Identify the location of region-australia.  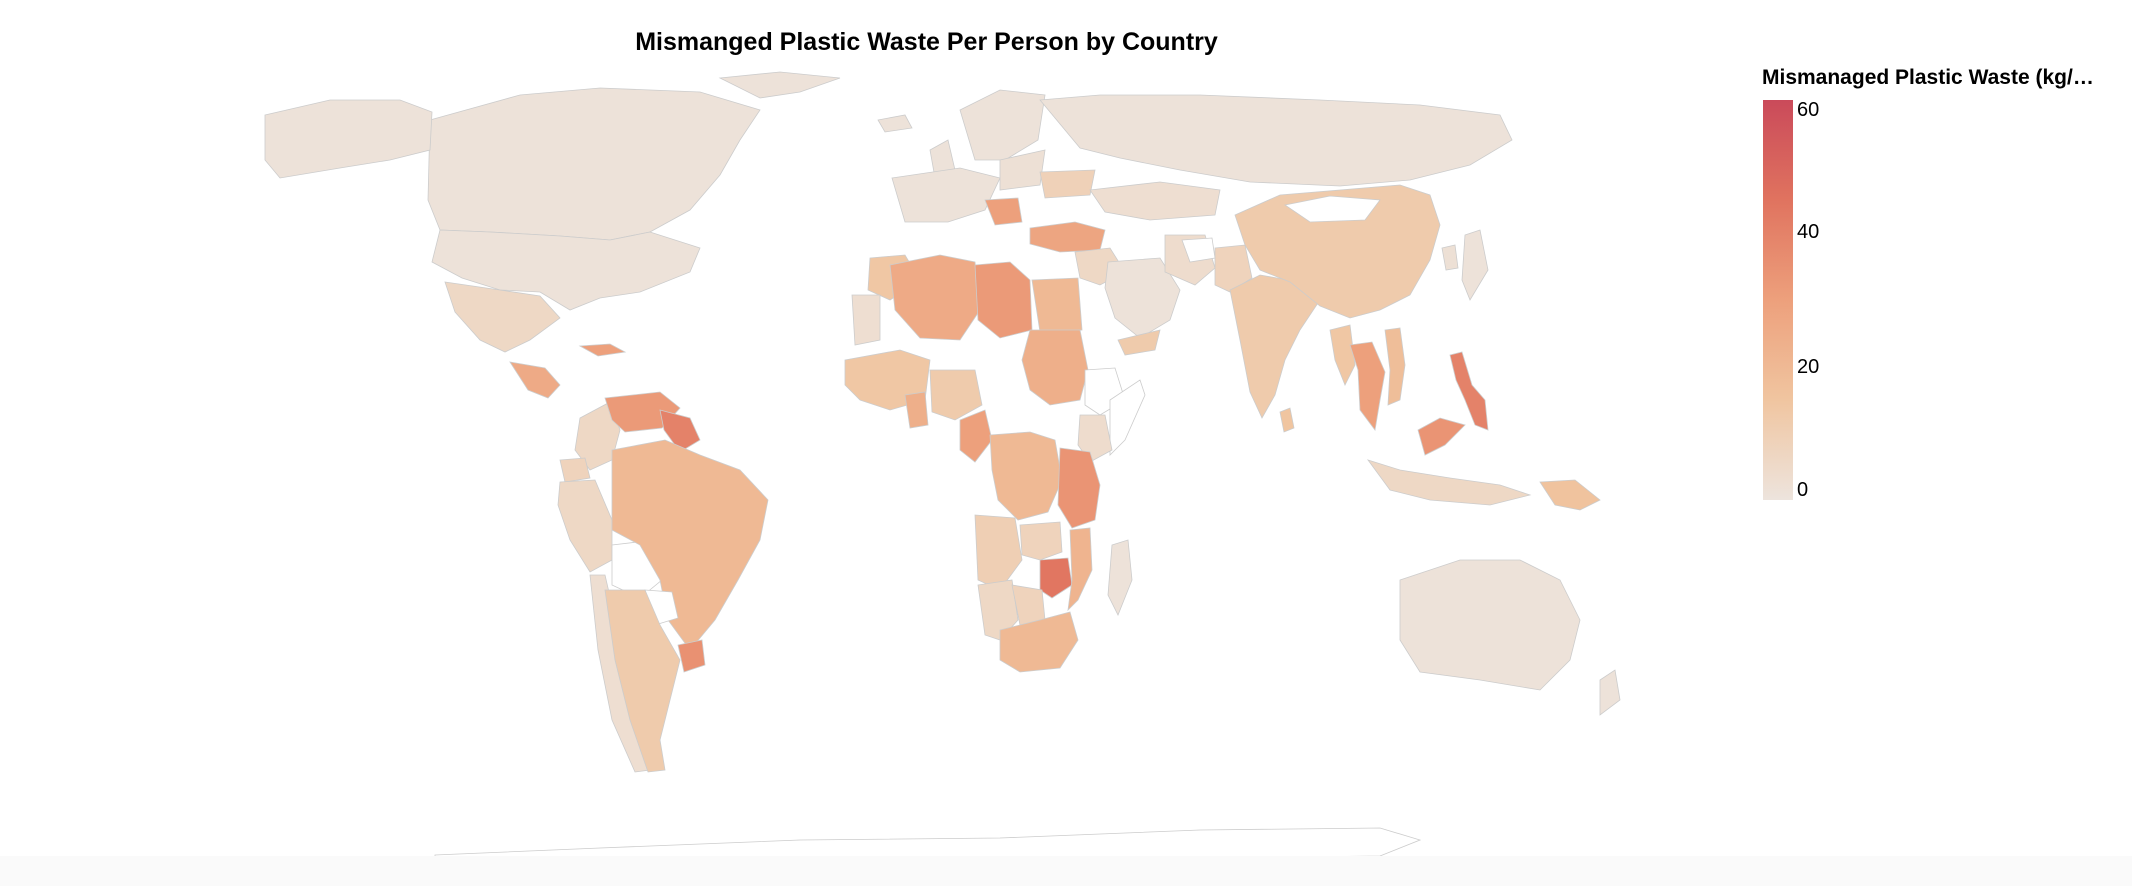
(1490, 625).